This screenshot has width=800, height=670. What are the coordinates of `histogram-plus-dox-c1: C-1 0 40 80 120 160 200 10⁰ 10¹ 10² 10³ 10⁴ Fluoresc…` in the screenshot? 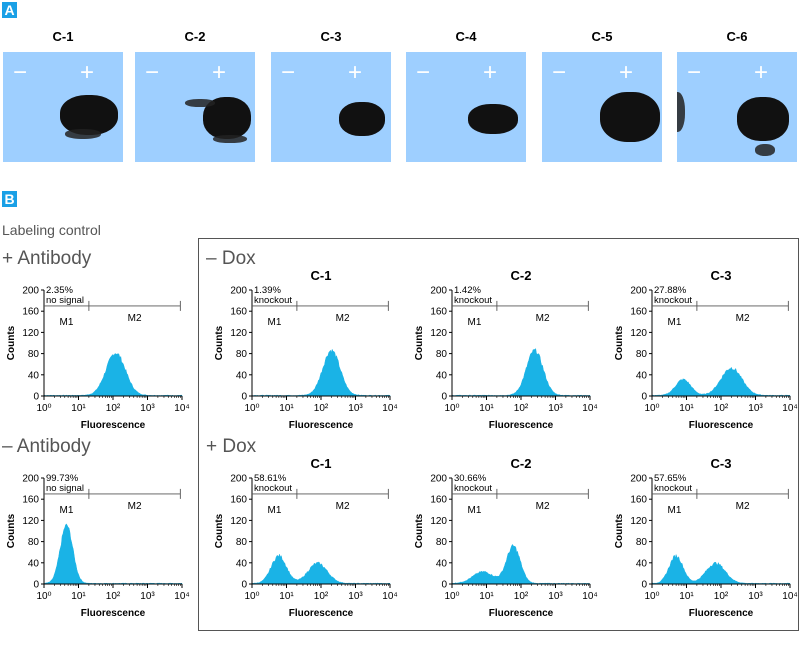 It's located at (306, 537).